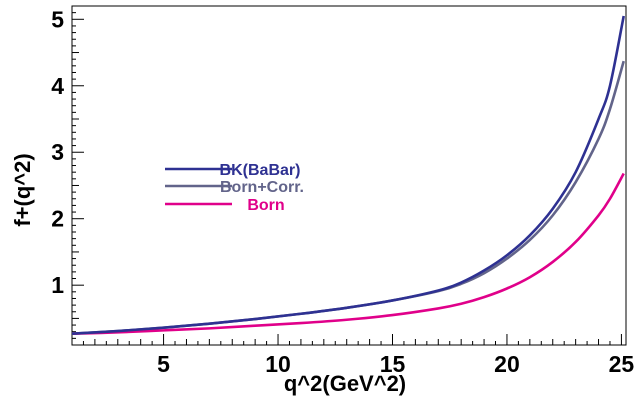 Image resolution: width=634 pixels, height=396 pixels. Describe the element at coordinates (22, 189) in the screenshot. I see `y-axis-title: f+(q^2)` at that location.